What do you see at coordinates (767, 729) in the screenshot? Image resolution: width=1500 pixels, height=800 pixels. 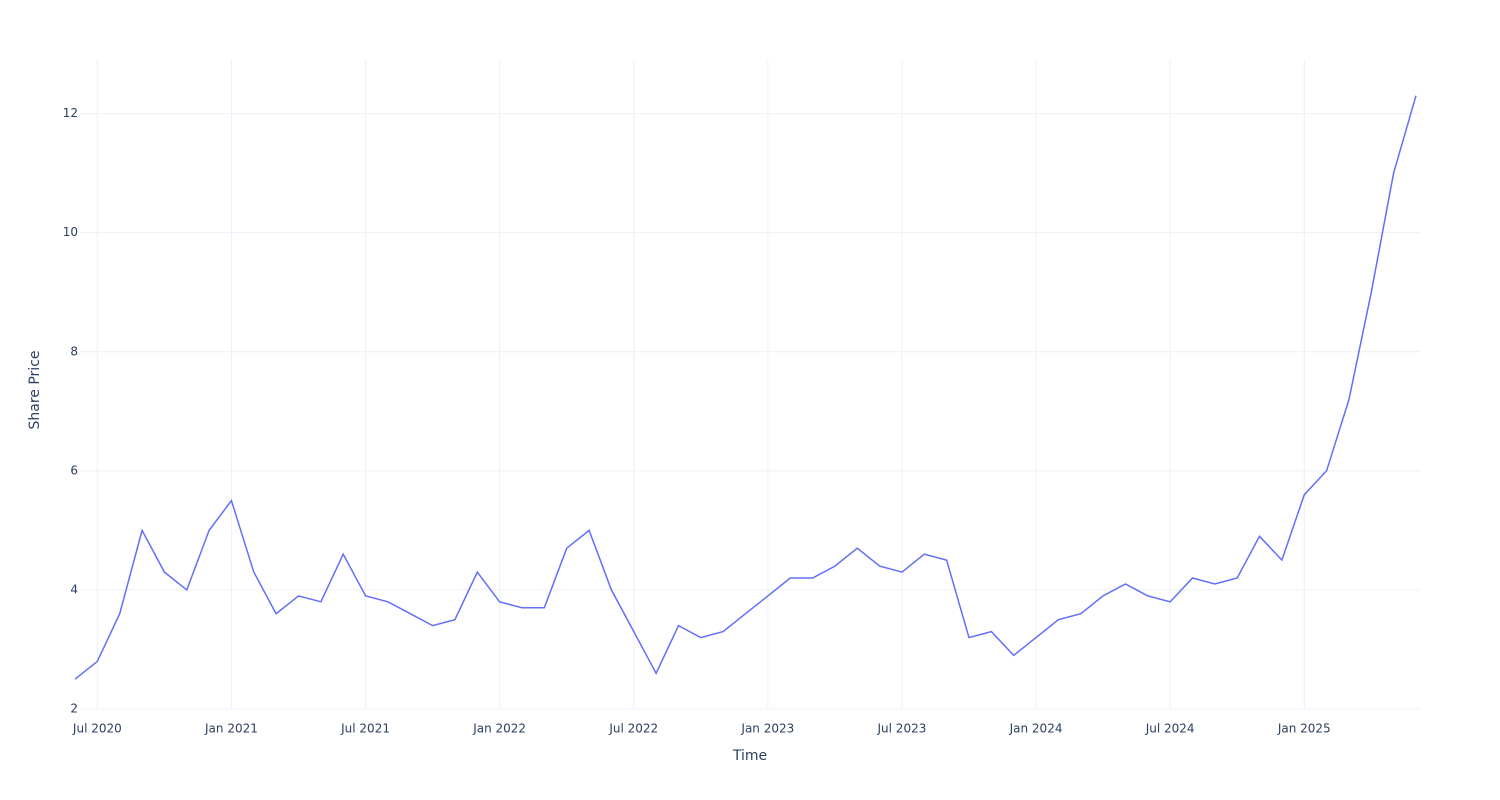 I see `x-tick-label: Jan 2023` at bounding box center [767, 729].